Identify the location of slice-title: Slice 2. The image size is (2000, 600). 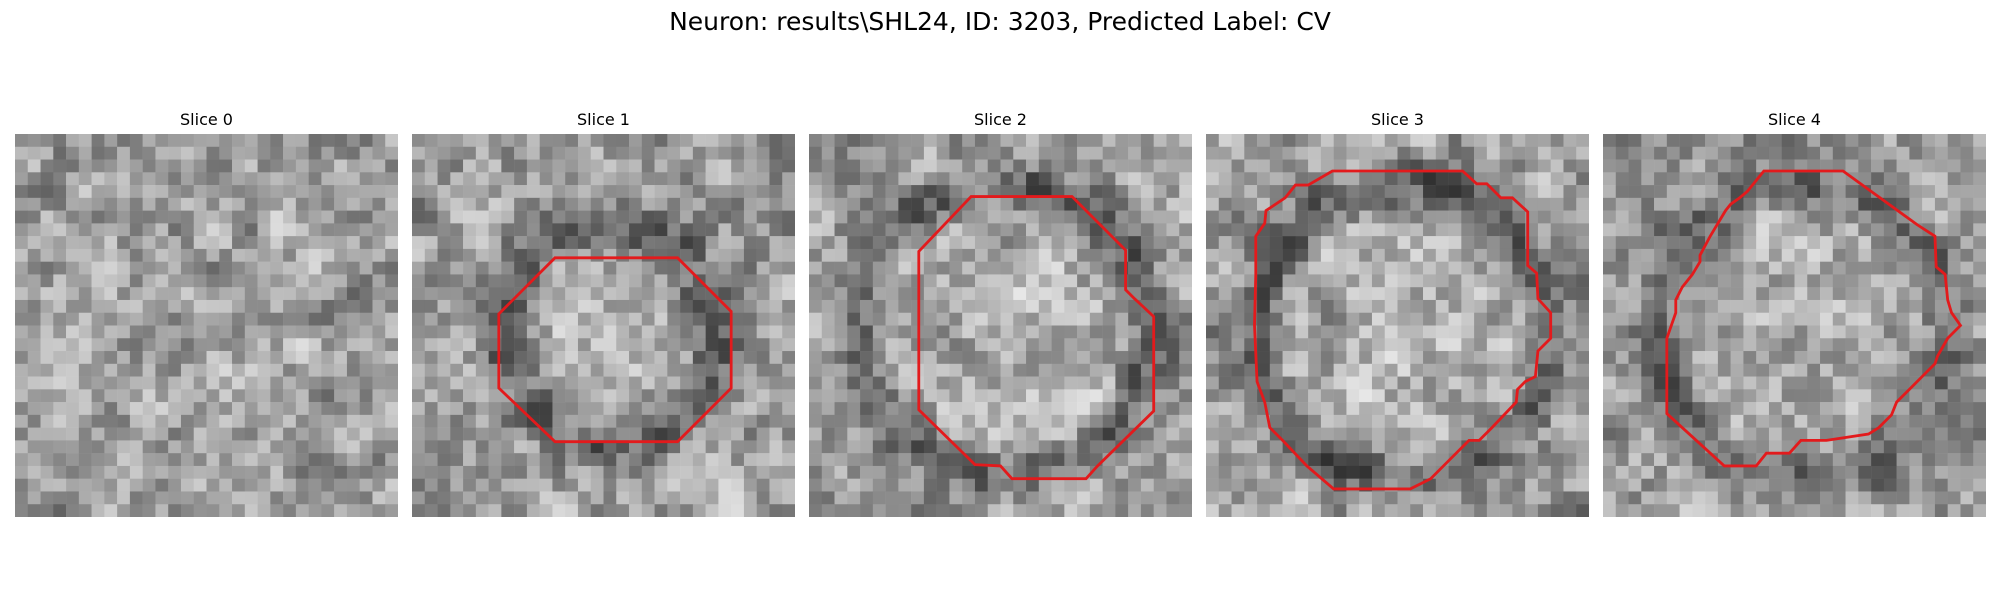
(1000, 119).